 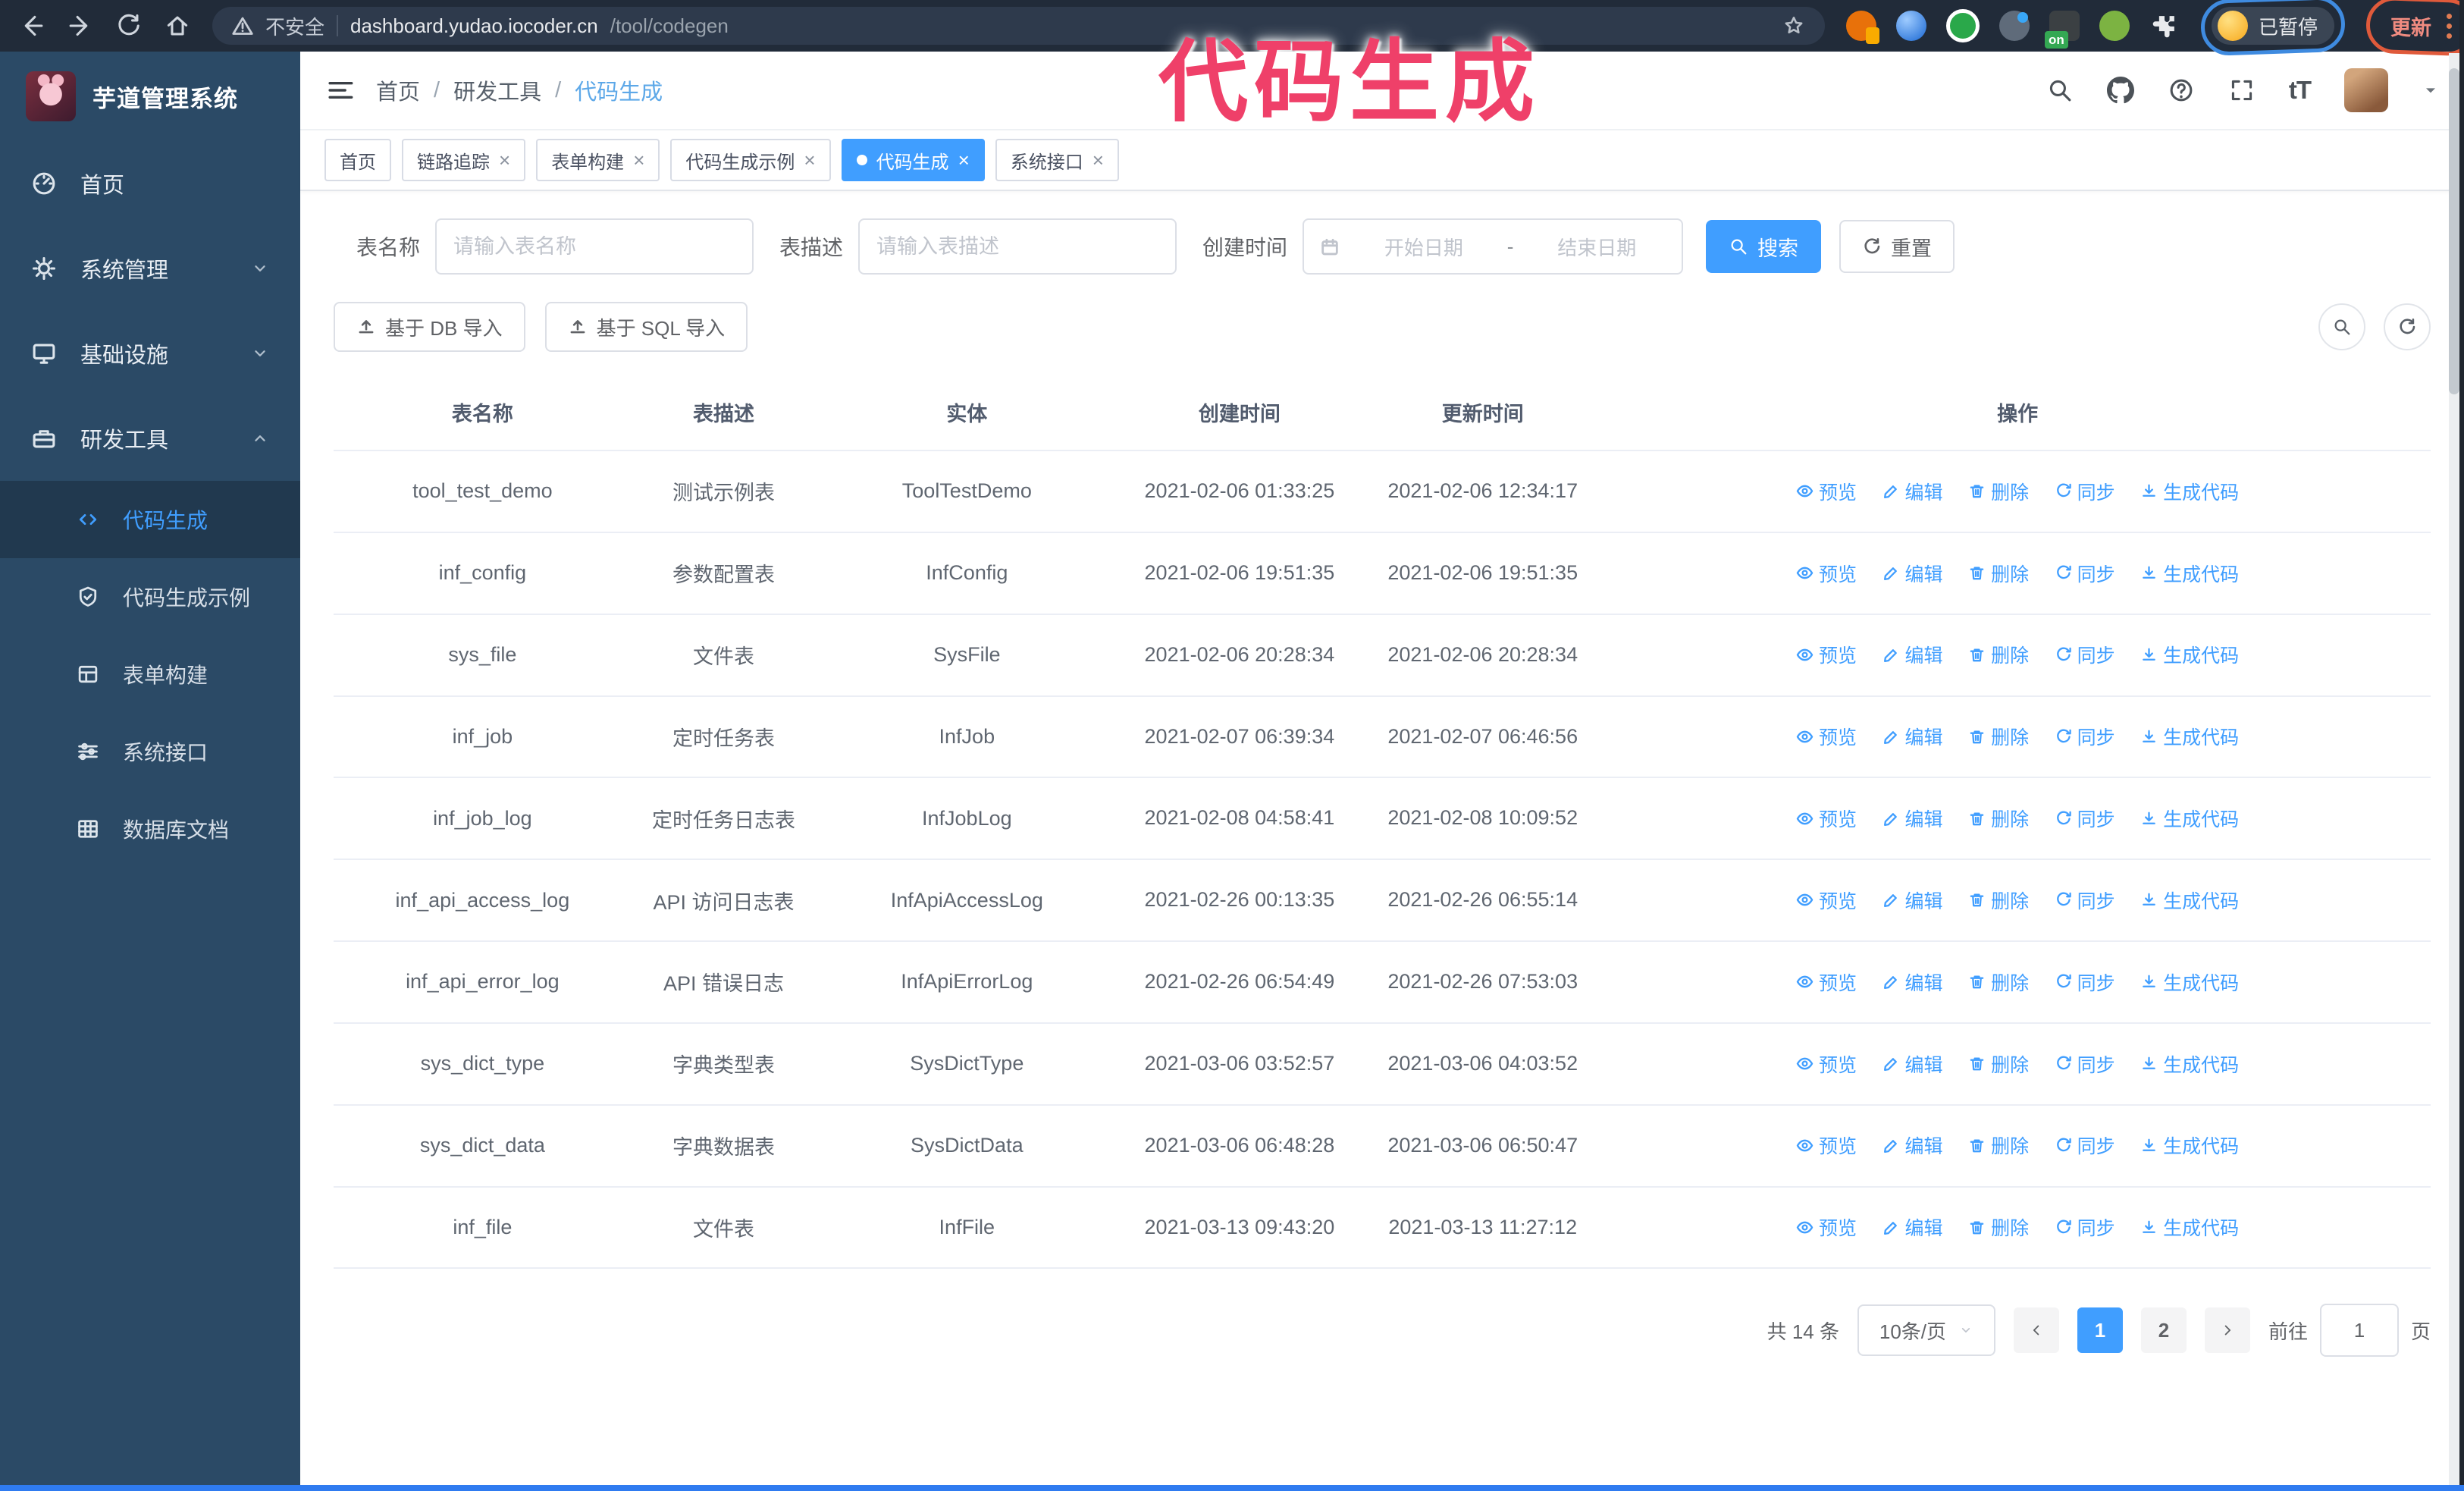 What do you see at coordinates (2036, 1330) in the screenshot?
I see `prev-page-button` at bounding box center [2036, 1330].